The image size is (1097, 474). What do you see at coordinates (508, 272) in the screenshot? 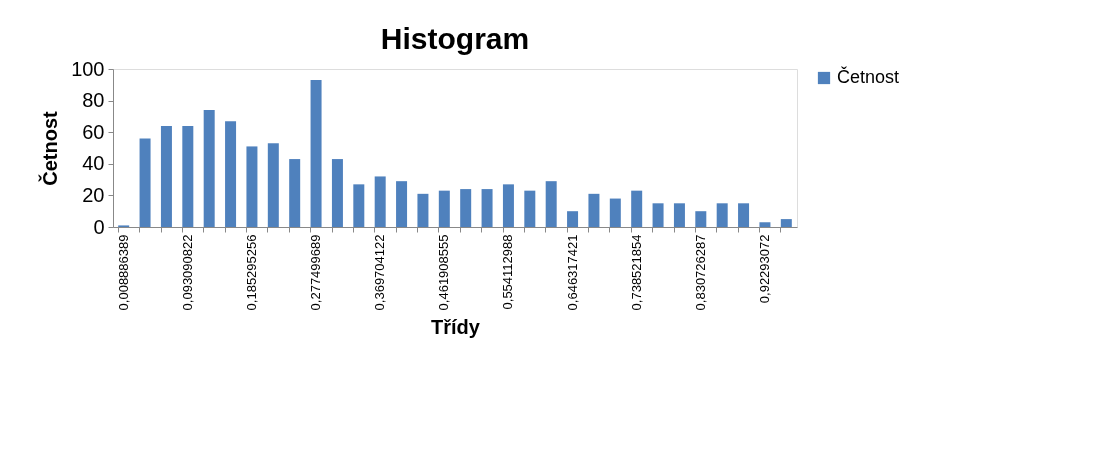
I see `x-tick-label: 0,554112988` at bounding box center [508, 272].